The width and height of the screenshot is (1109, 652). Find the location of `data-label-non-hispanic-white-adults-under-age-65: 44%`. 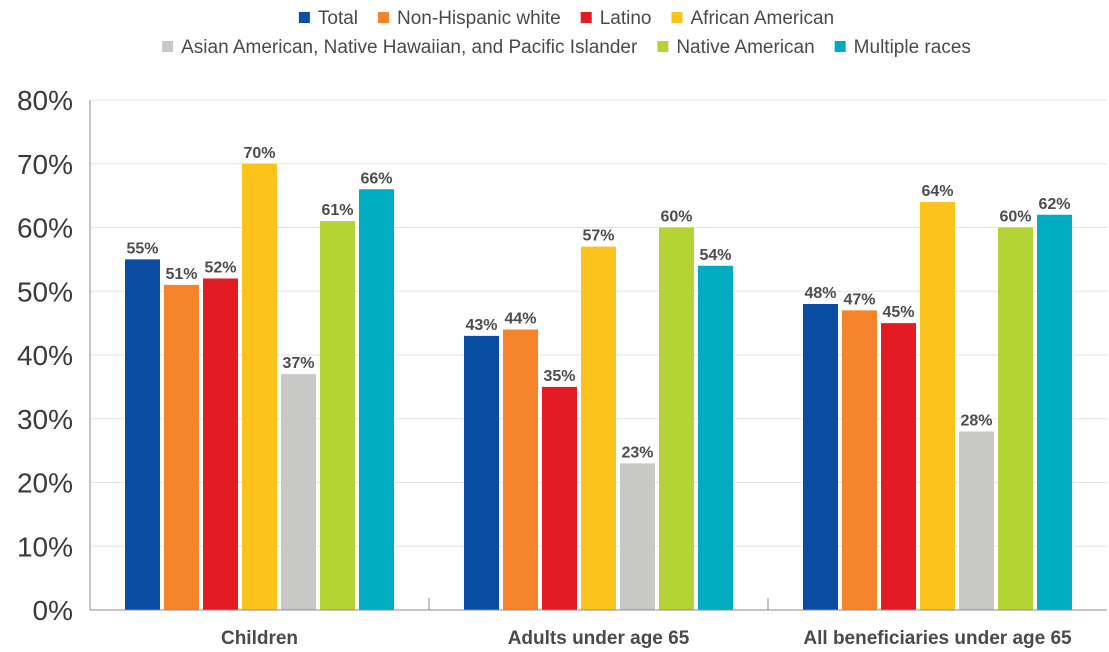

data-label-non-hispanic-white-adults-under-age-65: 44% is located at coordinates (520, 319).